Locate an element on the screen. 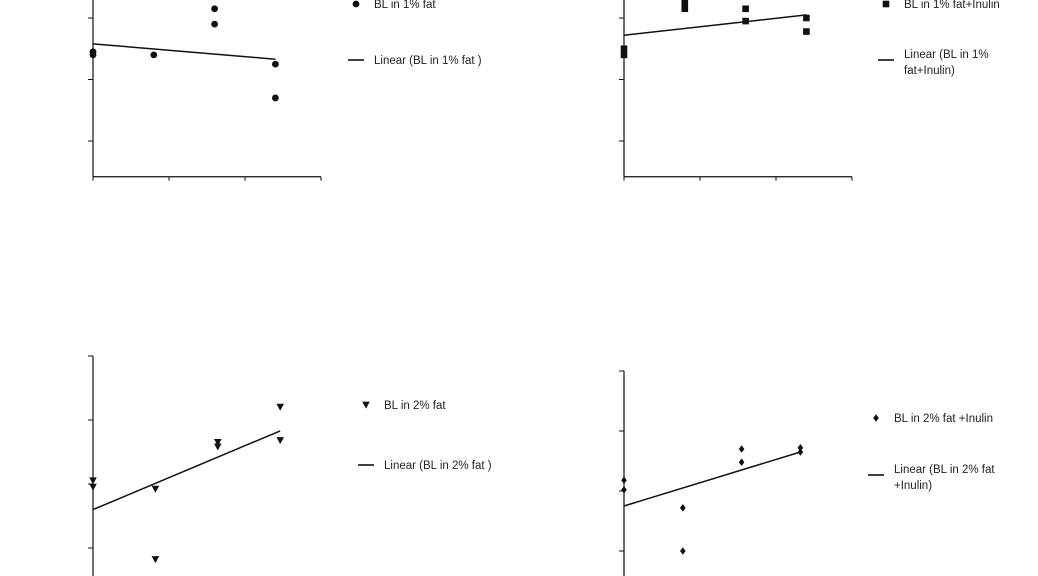 This screenshot has height=576, width=1038. legend-label-line: Linear (BL in 1% is located at coordinates (946, 55).